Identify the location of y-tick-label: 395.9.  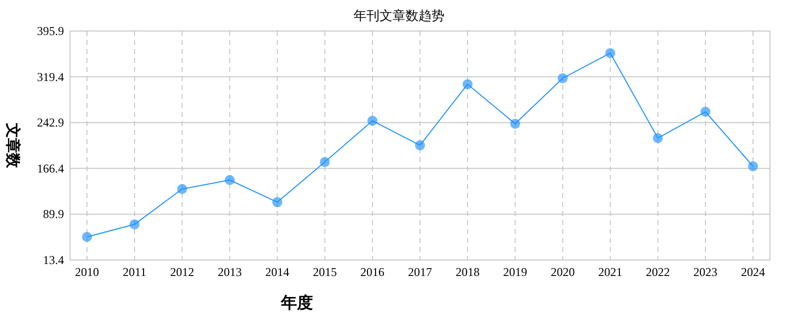
(50, 31).